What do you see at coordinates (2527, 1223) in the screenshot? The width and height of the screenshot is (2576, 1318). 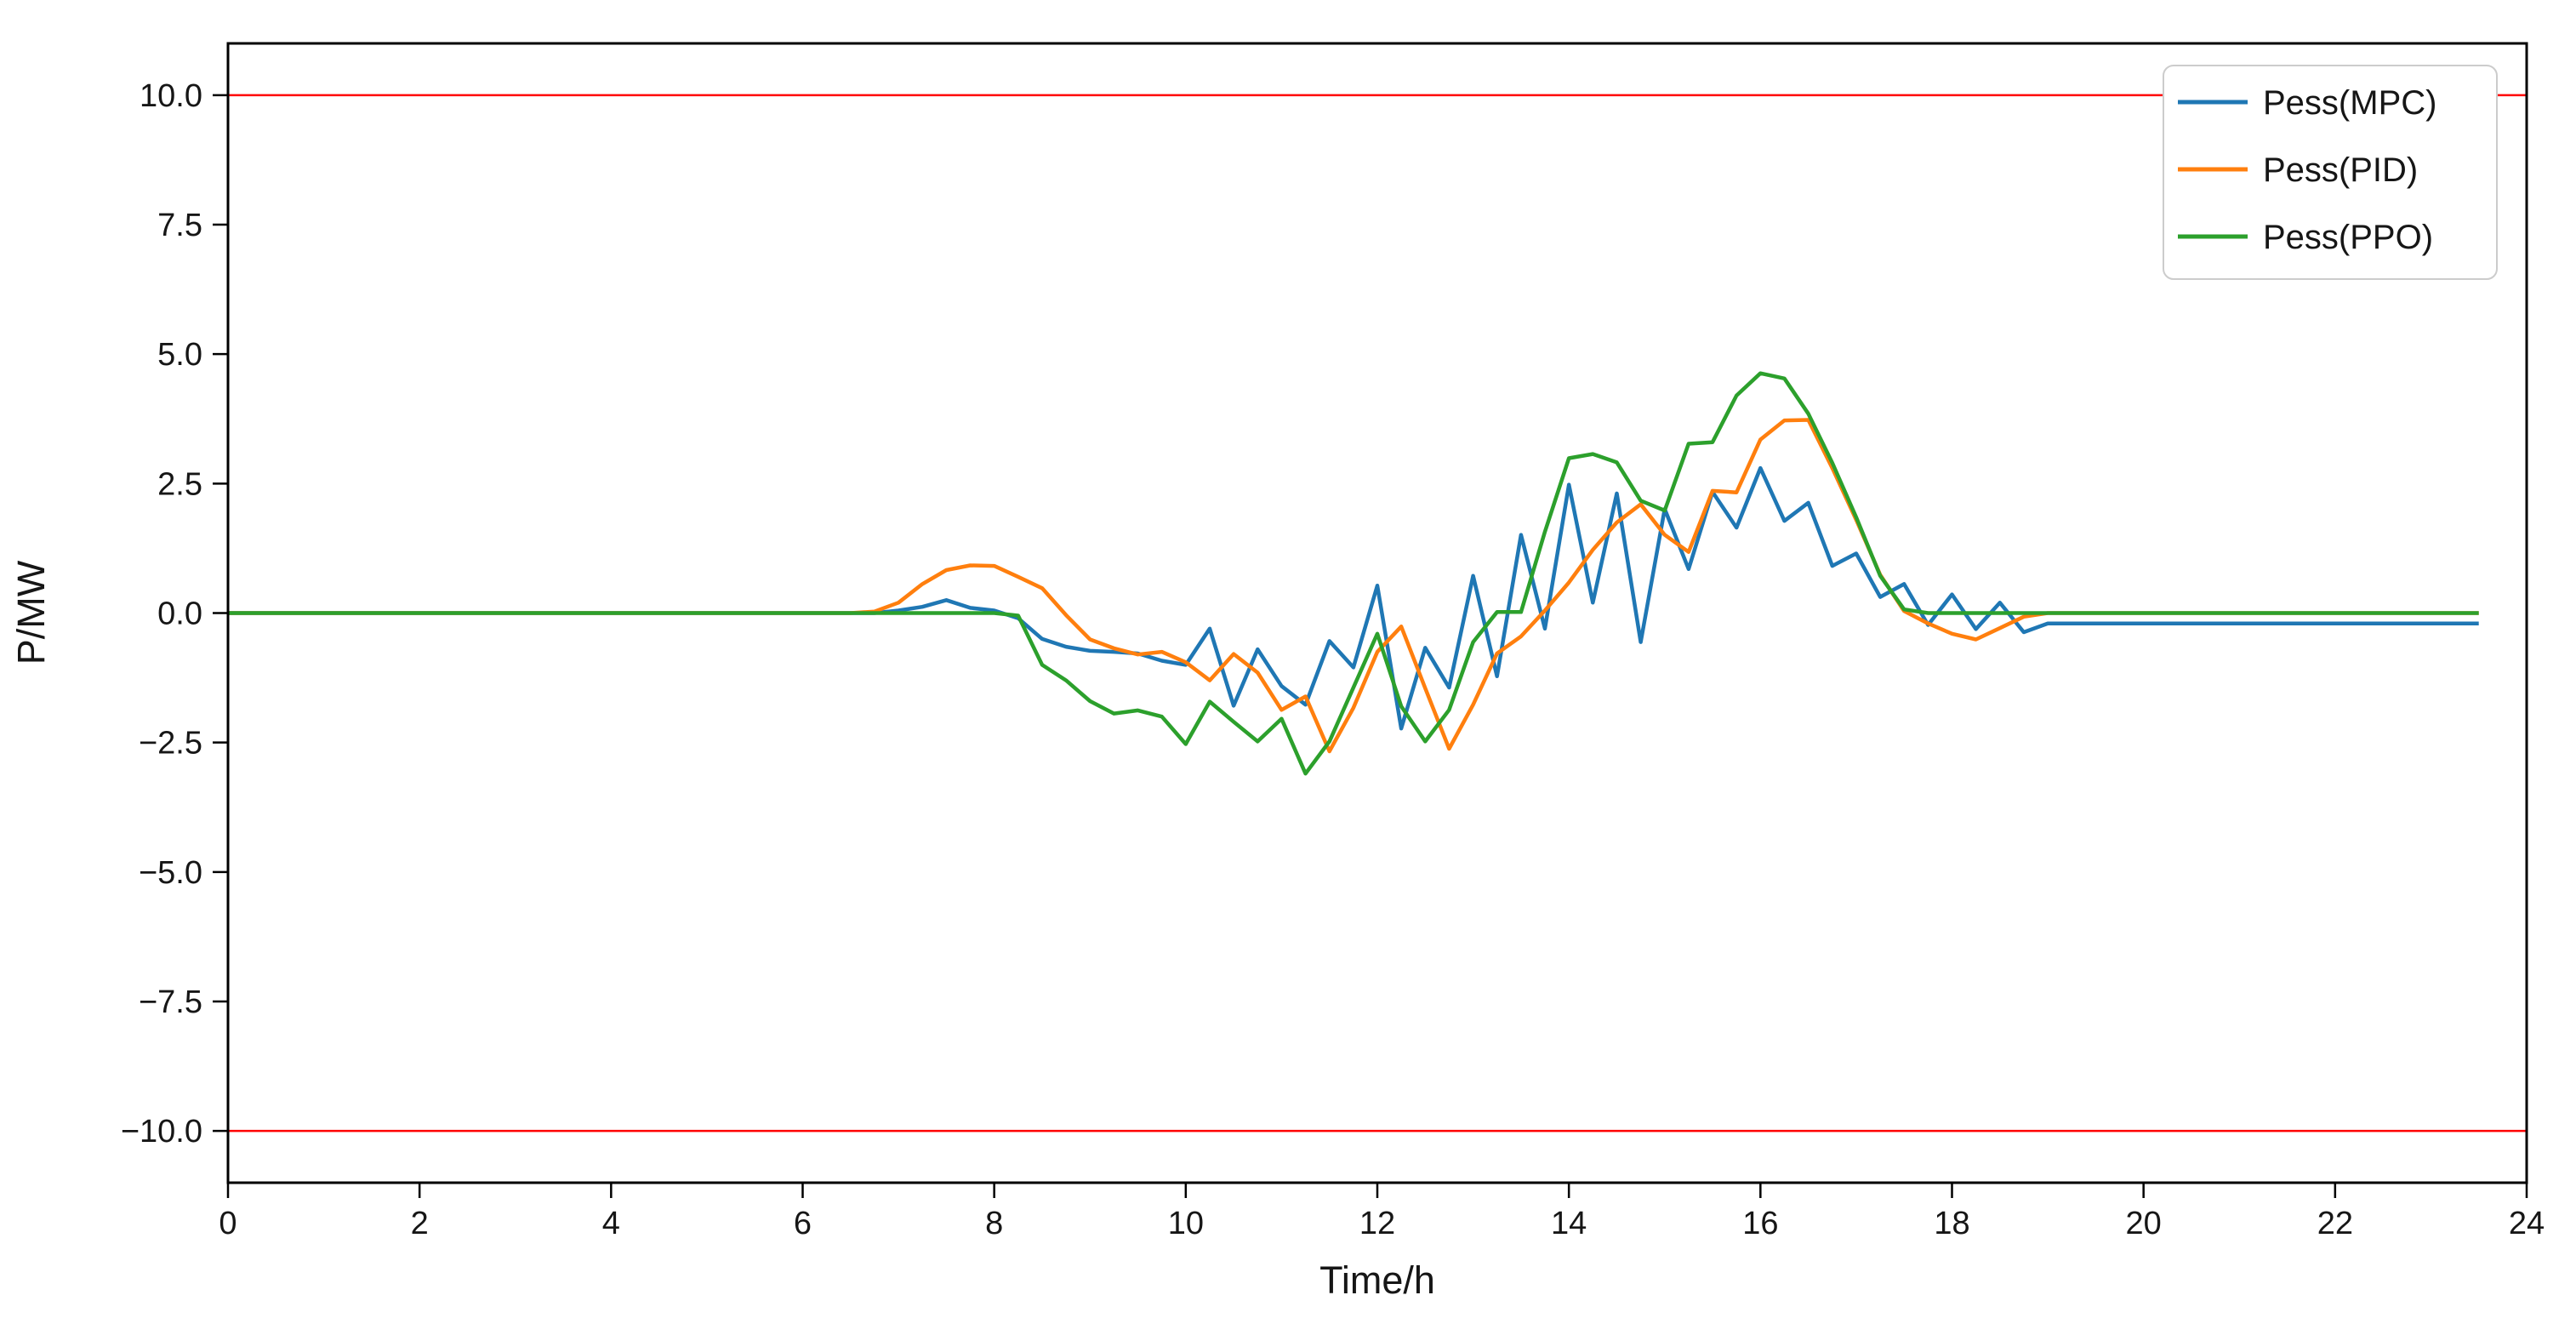 I see `x-tick-label: 24` at bounding box center [2527, 1223].